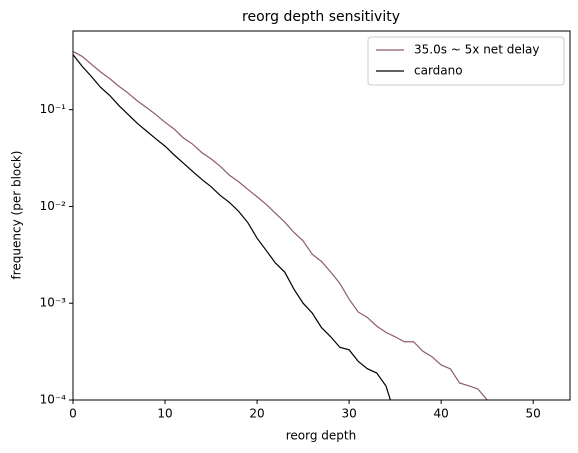 The image size is (578, 453). Describe the element at coordinates (321, 436) in the screenshot. I see `x-axis-label: reorg depth` at that location.